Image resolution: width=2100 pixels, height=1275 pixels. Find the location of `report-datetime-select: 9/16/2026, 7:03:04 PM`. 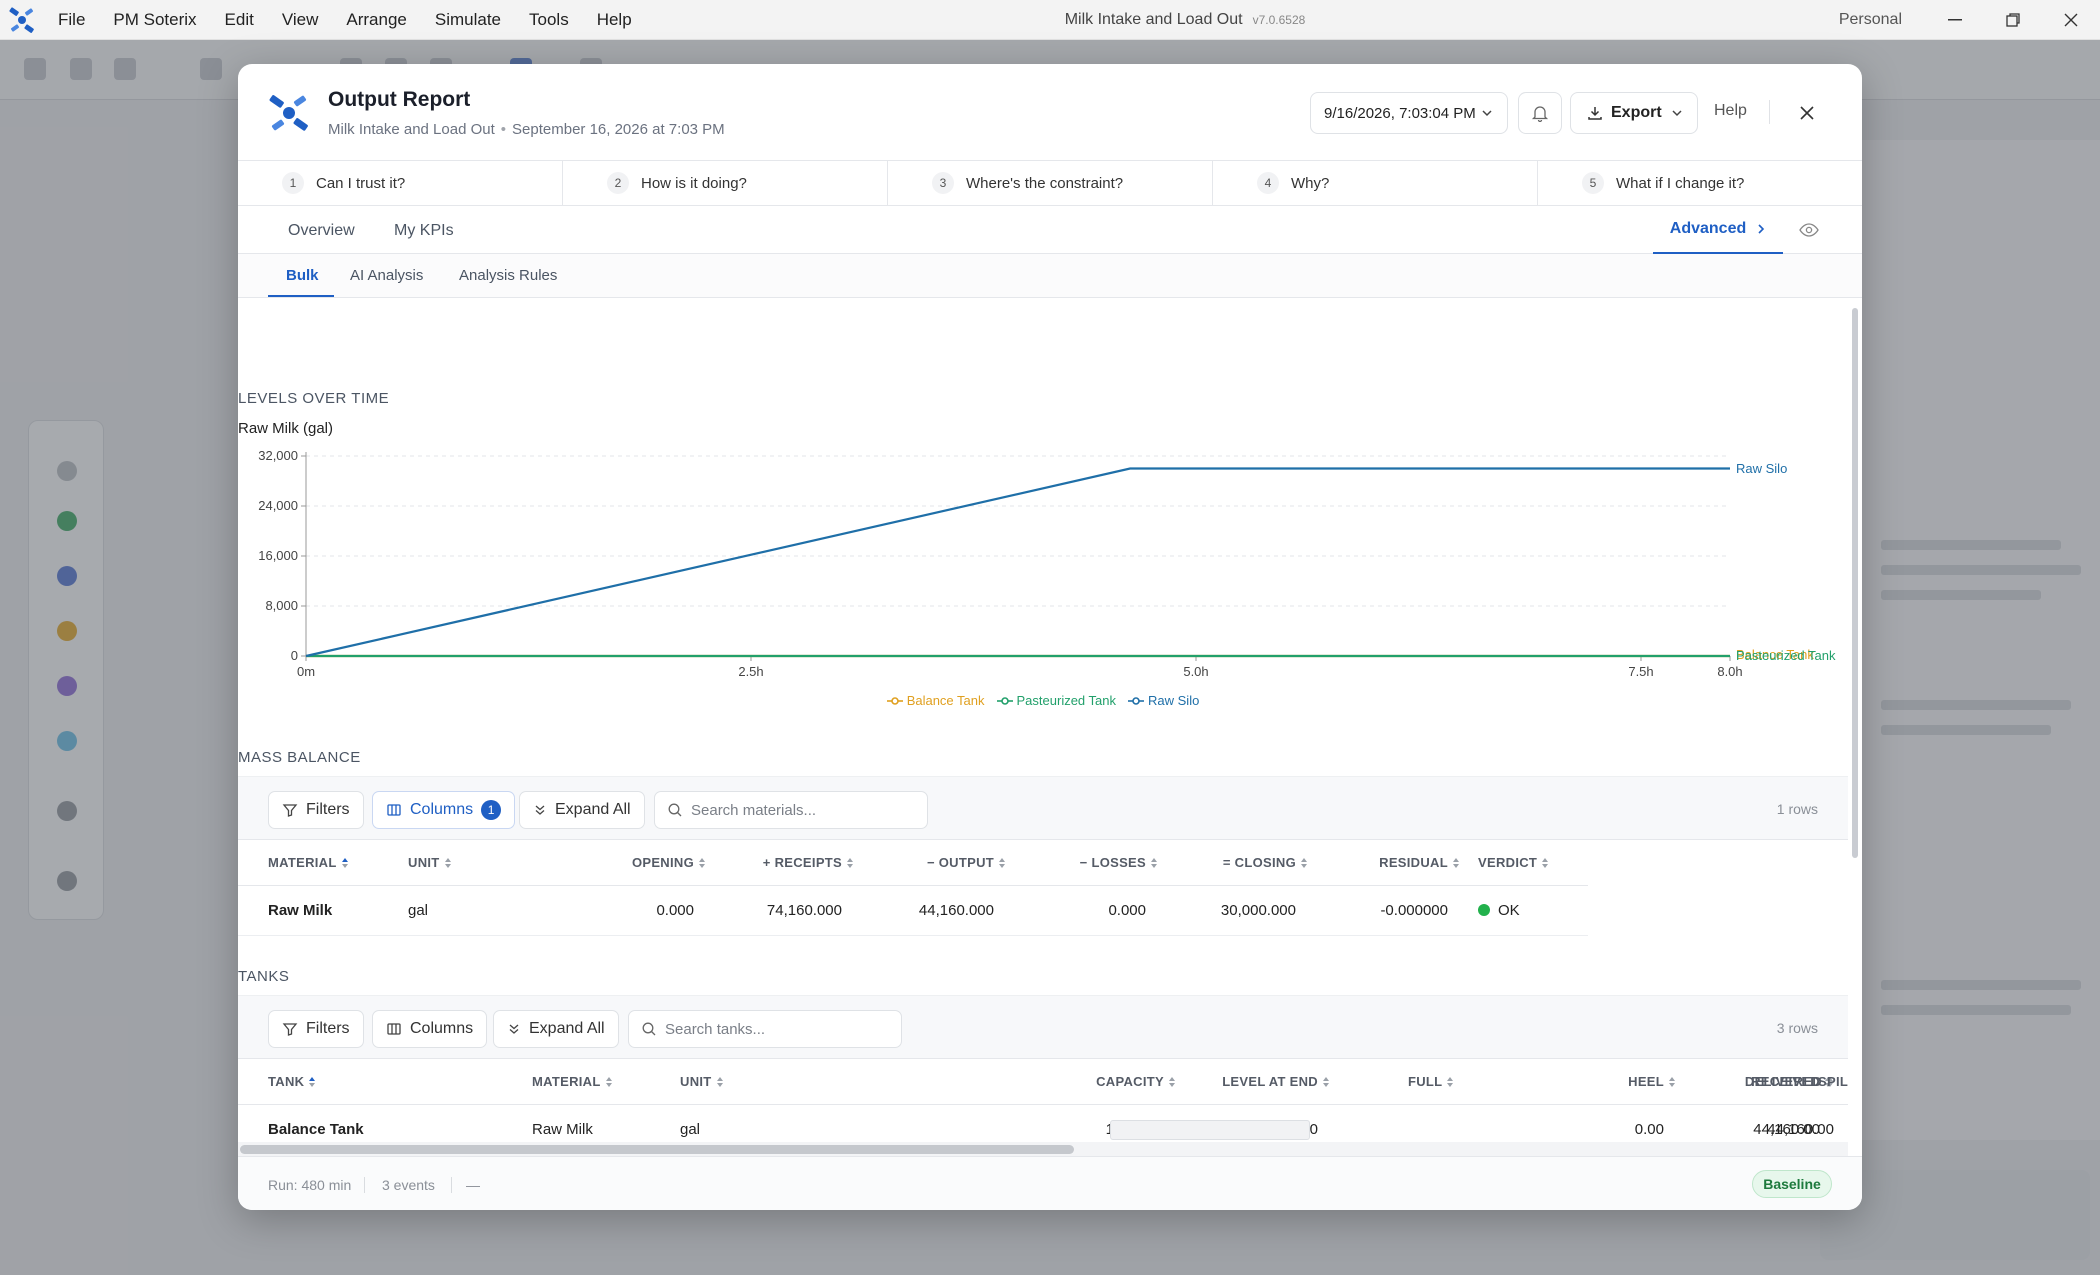

report-datetime-select: 9/16/2026, 7:03:04 PM is located at coordinates (1409, 113).